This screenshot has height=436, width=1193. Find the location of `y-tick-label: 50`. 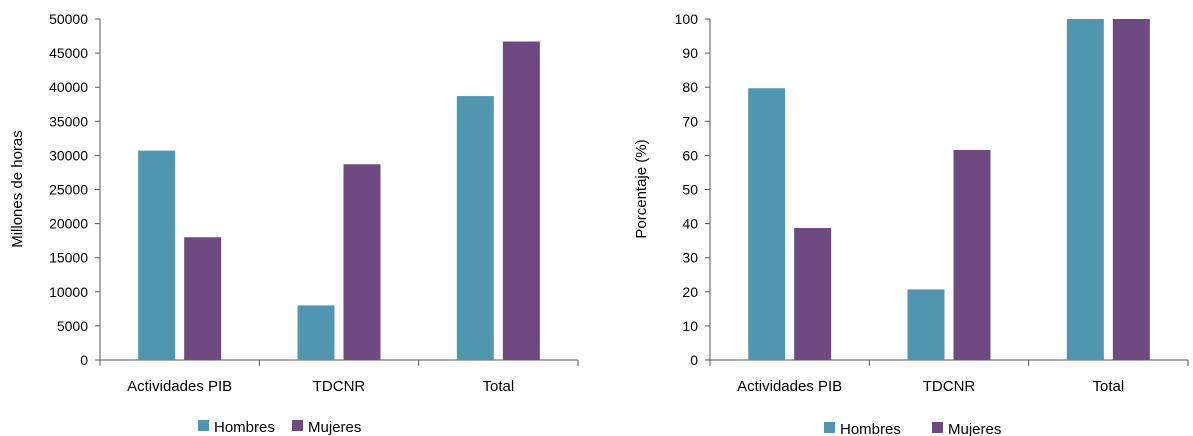

y-tick-label: 50 is located at coordinates (690, 190).